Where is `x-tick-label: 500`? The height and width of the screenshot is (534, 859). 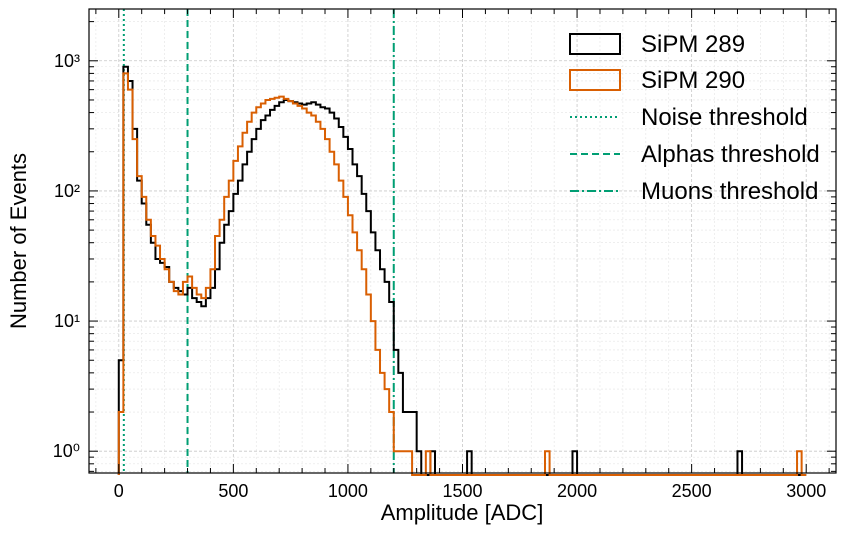
x-tick-label: 500 is located at coordinates (233, 491).